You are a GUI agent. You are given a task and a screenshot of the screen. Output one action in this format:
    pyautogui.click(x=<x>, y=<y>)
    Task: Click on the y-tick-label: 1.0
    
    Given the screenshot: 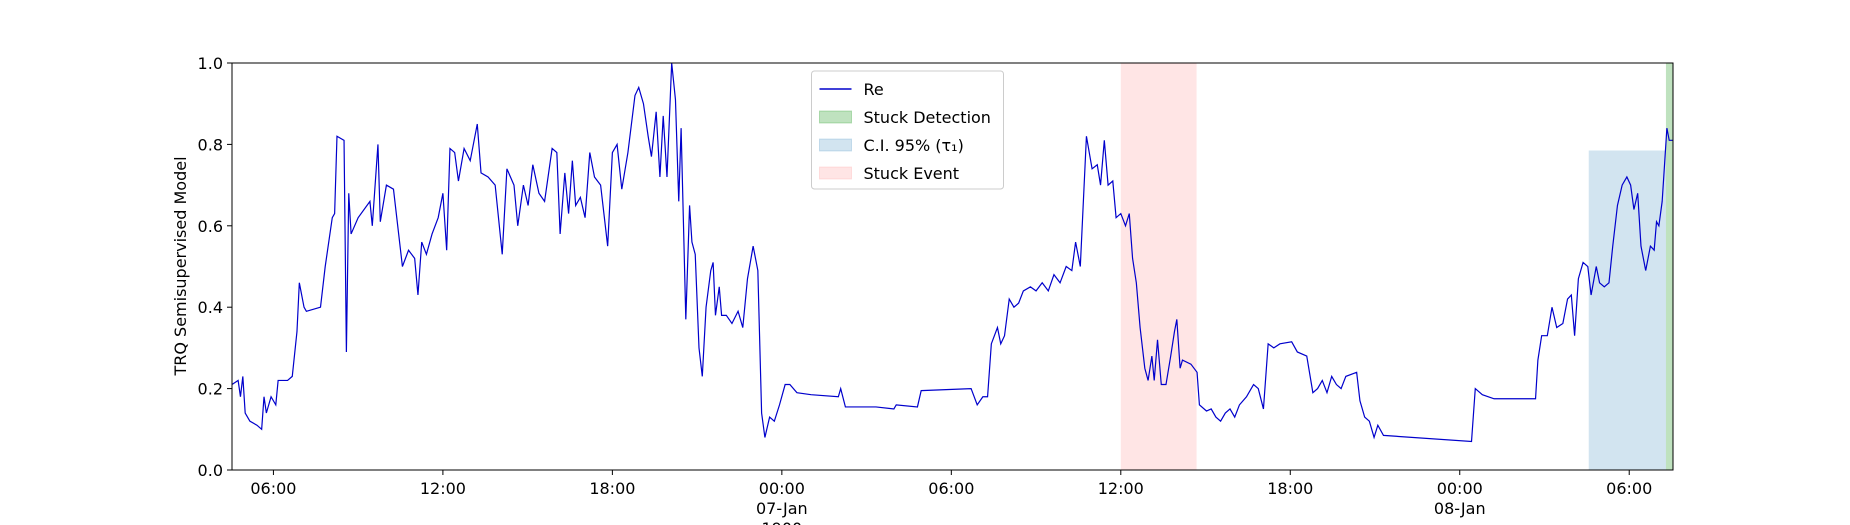 What is the action you would take?
    pyautogui.click(x=210, y=63)
    